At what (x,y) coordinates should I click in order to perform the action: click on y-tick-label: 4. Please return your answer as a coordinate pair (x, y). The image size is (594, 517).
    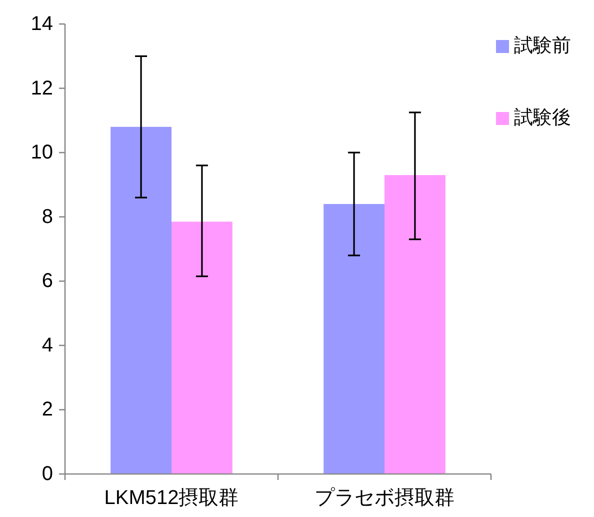
    Looking at the image, I should click on (47, 345).